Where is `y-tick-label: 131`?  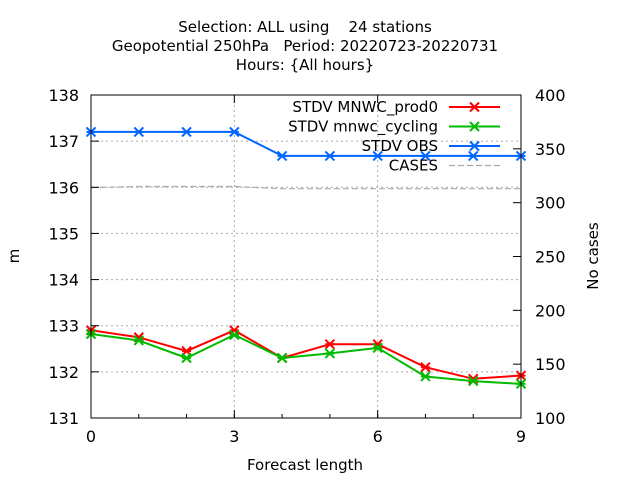
y-tick-label: 131 is located at coordinates (63, 418).